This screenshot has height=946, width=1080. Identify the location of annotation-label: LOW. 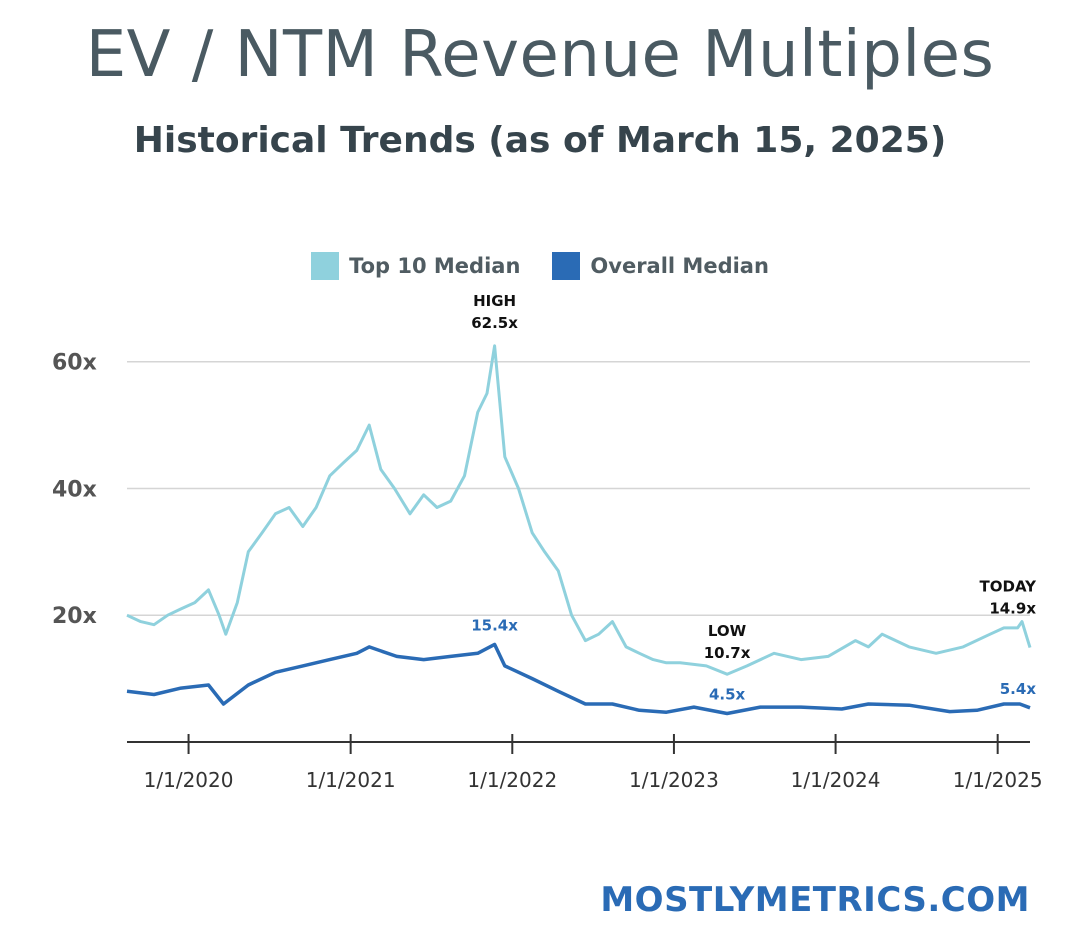
(727, 631).